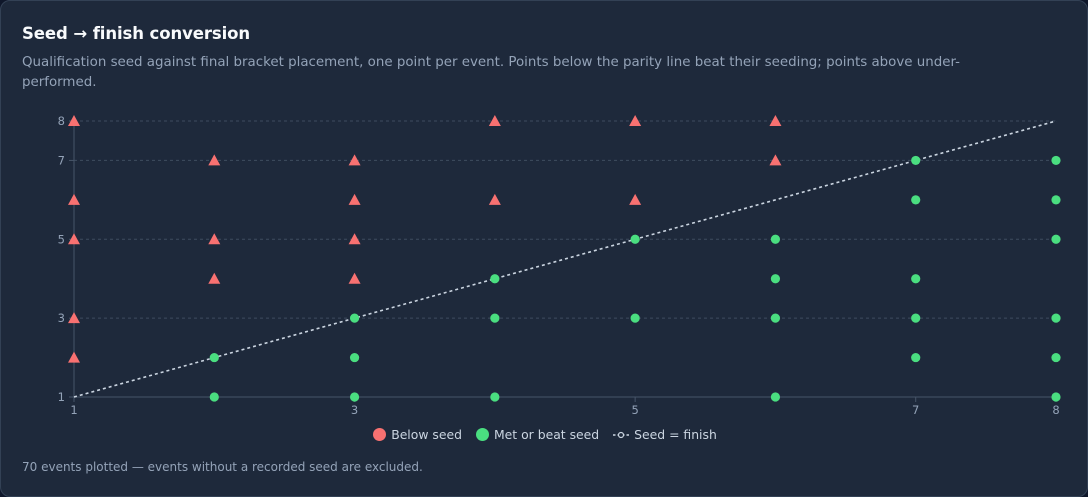 The image size is (1088, 497). What do you see at coordinates (634, 410) in the screenshot?
I see `x-tick-label: 5` at bounding box center [634, 410].